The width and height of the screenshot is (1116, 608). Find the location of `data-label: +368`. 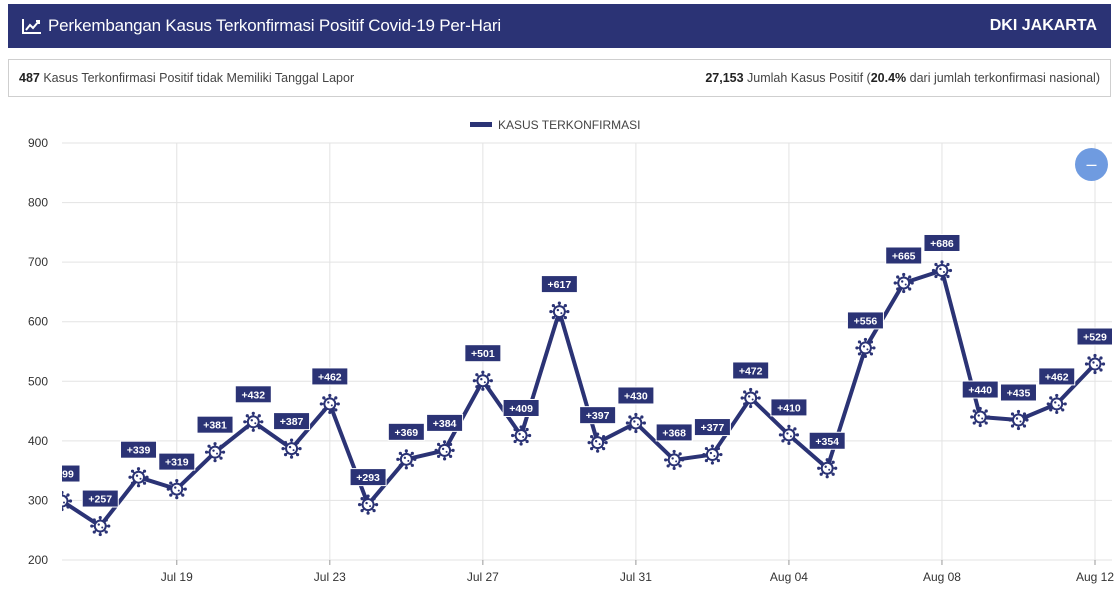

data-label: +368 is located at coordinates (674, 432).